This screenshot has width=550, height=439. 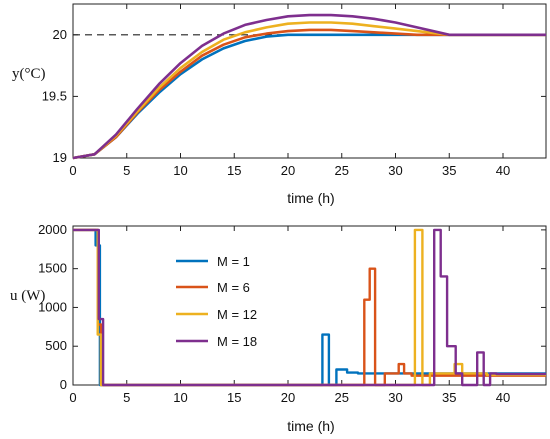 I want to click on y-axis-label-bottom: u (W), so click(x=27, y=296).